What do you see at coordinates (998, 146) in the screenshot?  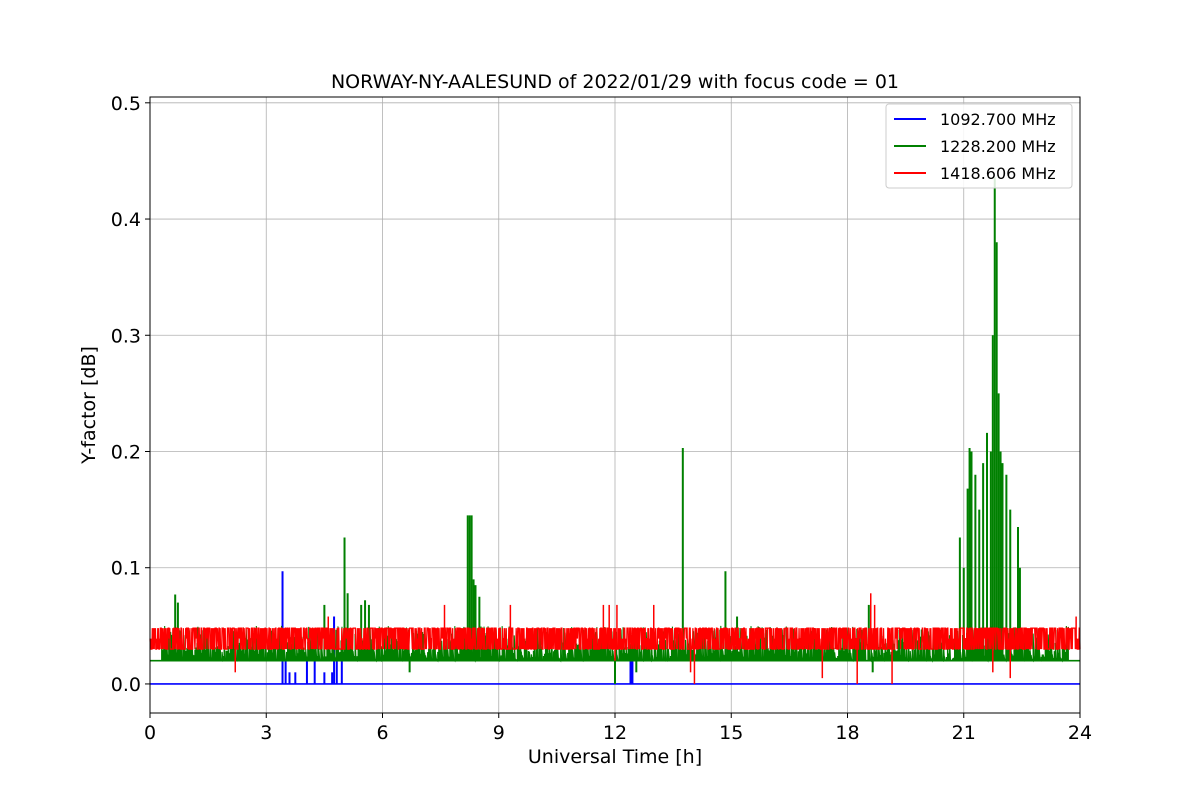 I see `legend-entry: 1228.200 MHz` at bounding box center [998, 146].